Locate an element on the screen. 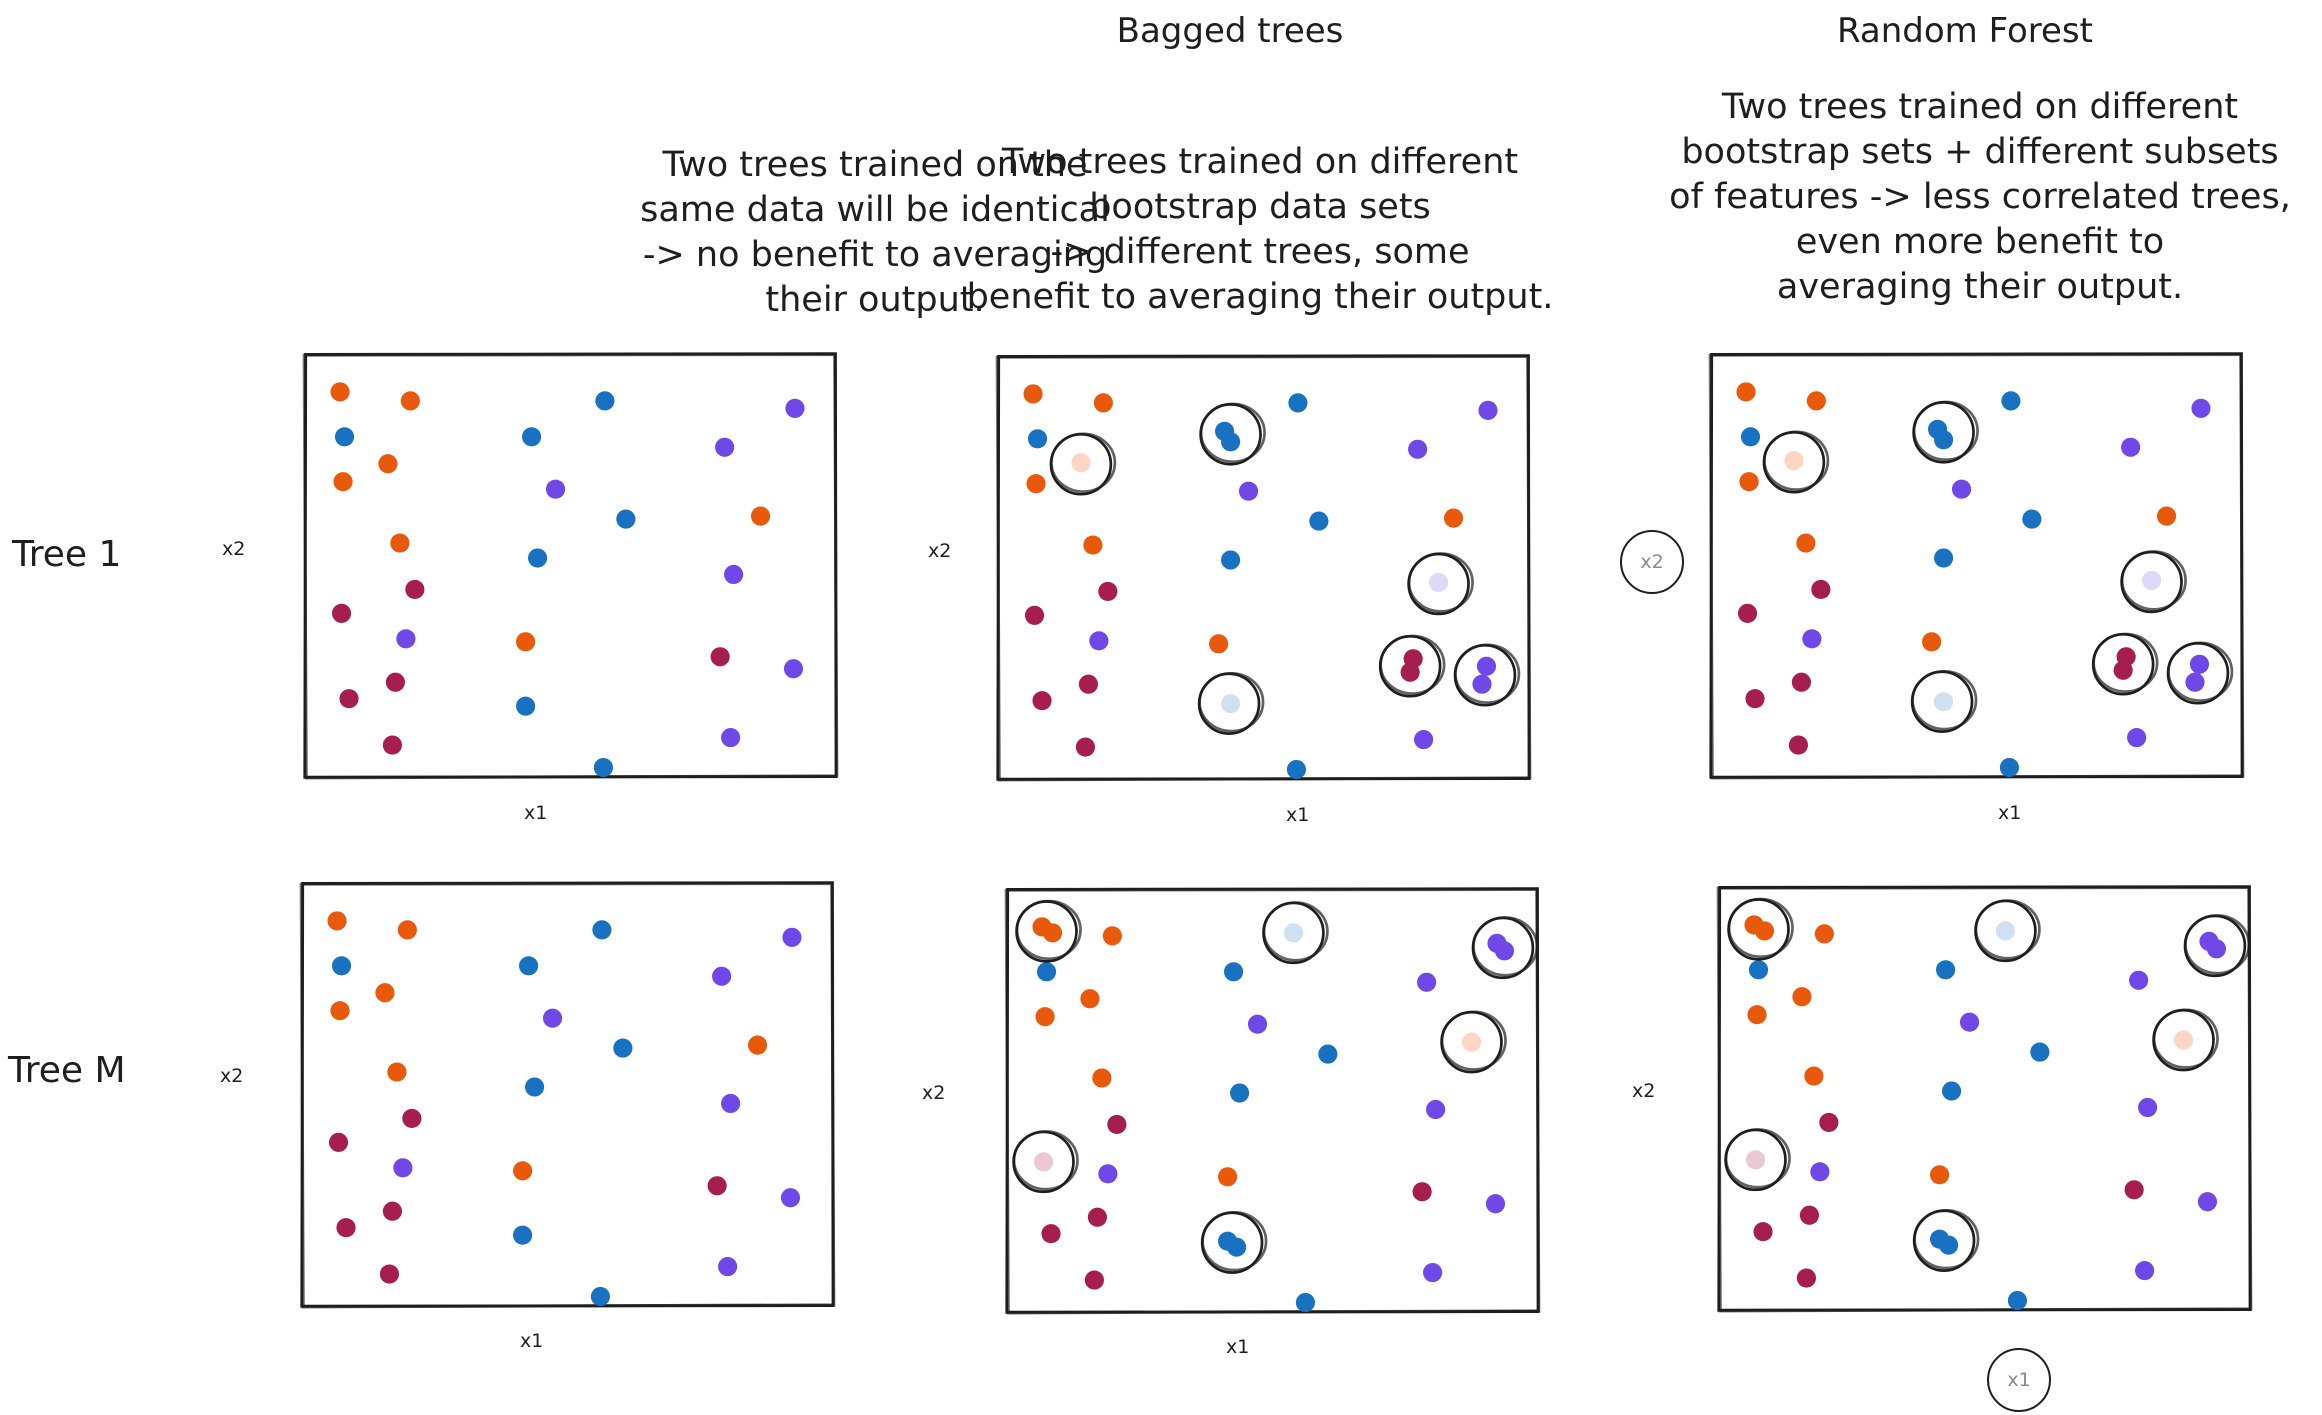 The image size is (2322, 1415). scatter-panel-treeM-bagged is located at coordinates (1272, 1101).